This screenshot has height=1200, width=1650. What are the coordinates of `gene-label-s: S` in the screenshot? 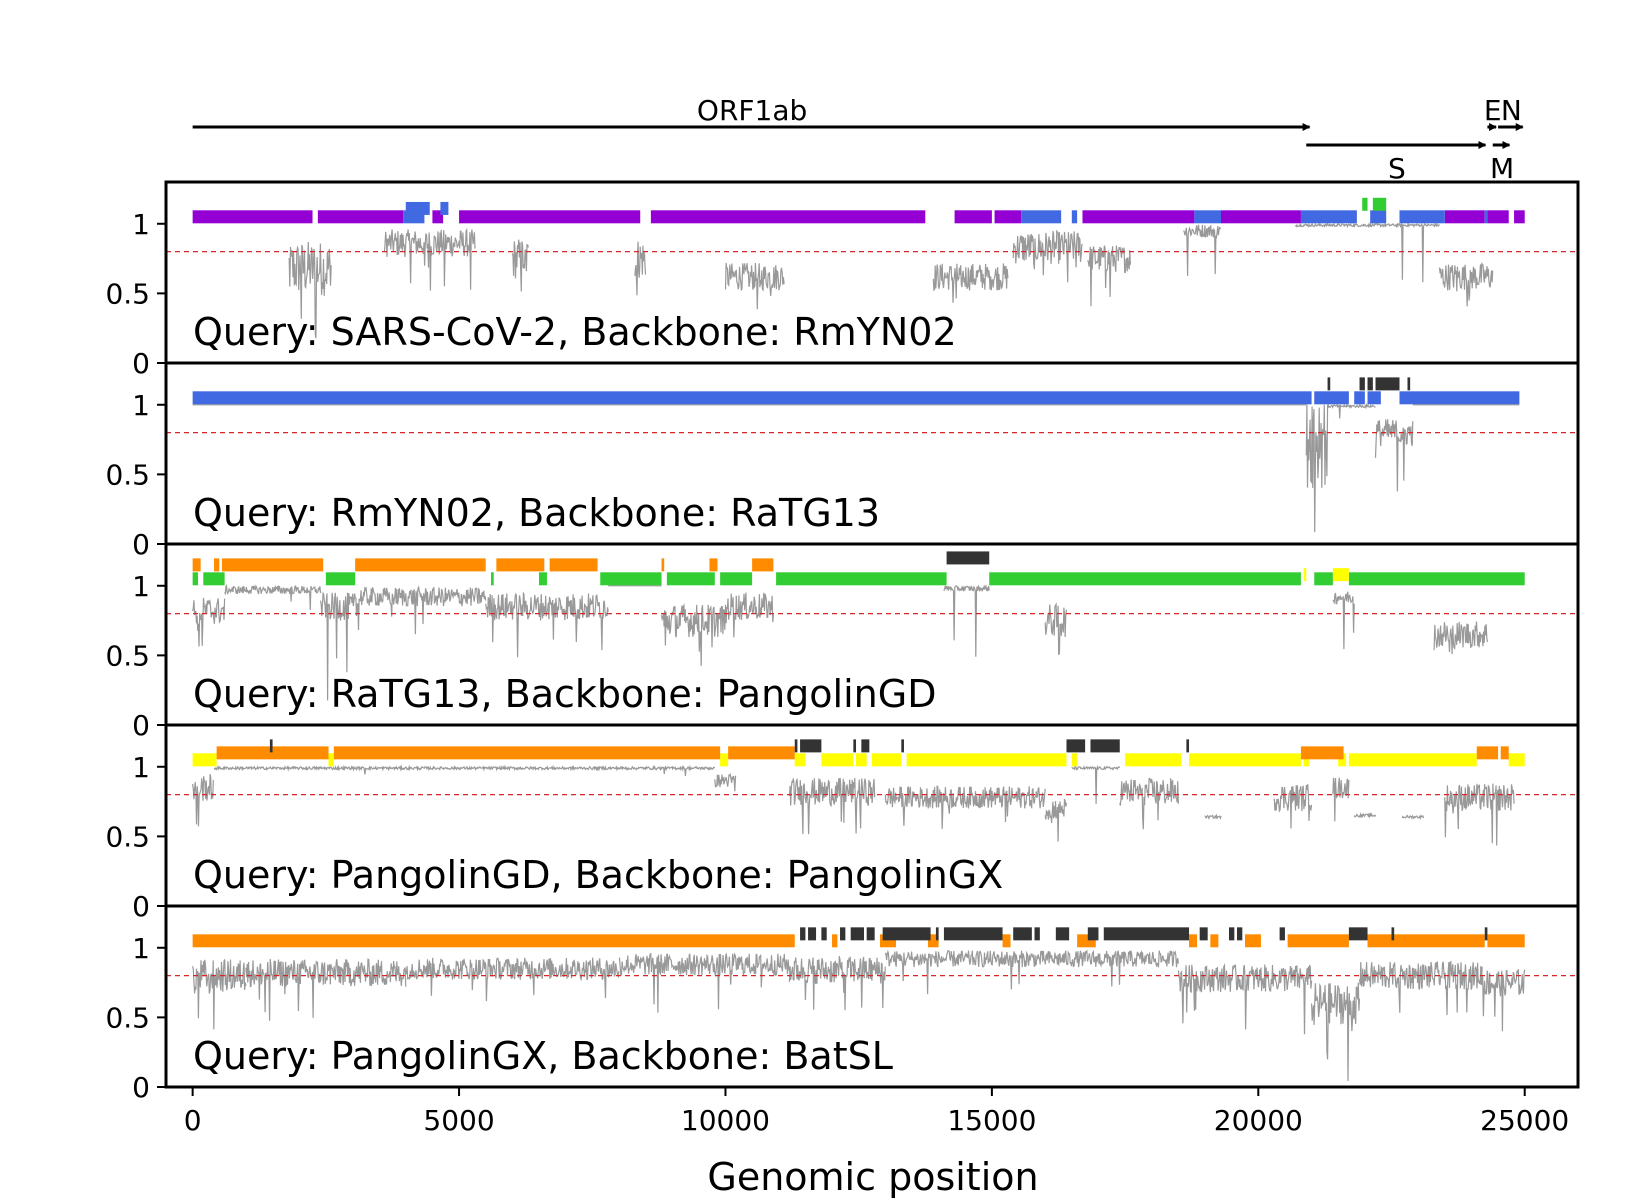 It's located at (1397, 168).